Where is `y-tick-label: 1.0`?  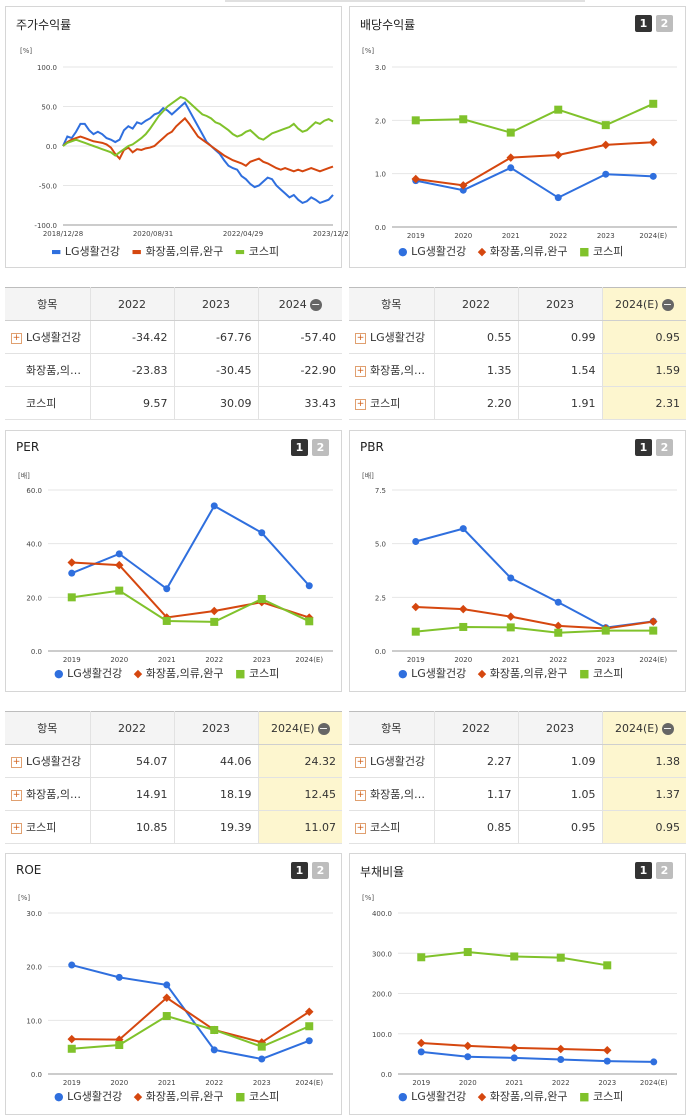 y-tick-label: 1.0 is located at coordinates (380, 175).